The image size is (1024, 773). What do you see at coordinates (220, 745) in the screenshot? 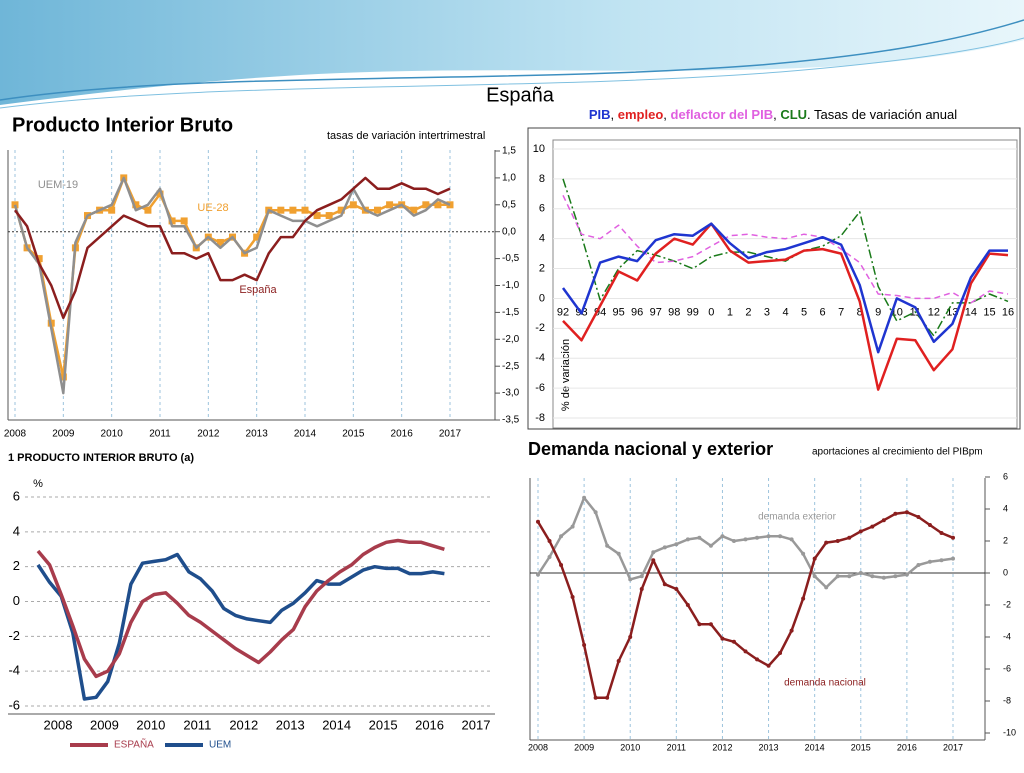
I see `legend-label: UEM` at bounding box center [220, 745].